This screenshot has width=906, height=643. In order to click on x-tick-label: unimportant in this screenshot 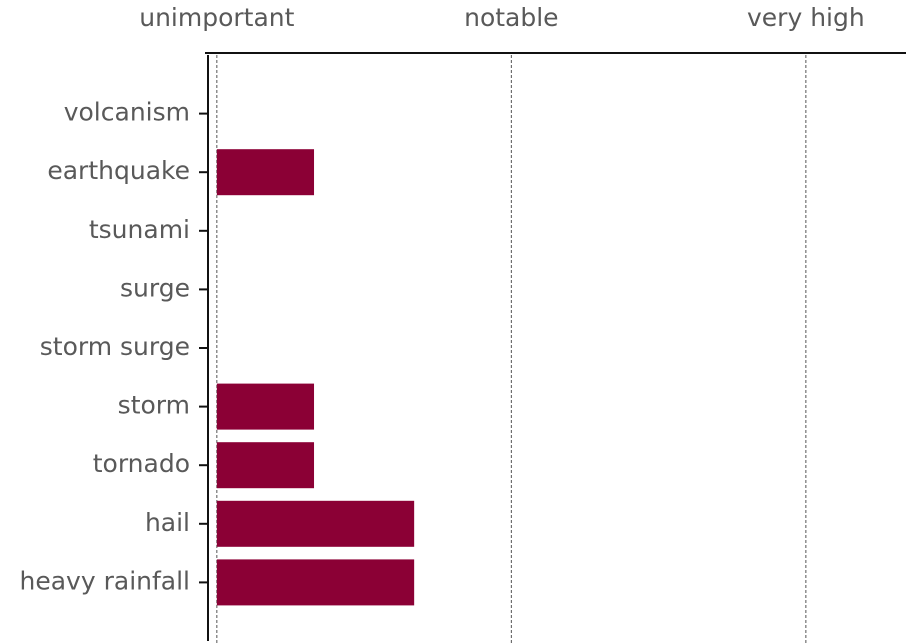, I will do `click(216, 17)`.